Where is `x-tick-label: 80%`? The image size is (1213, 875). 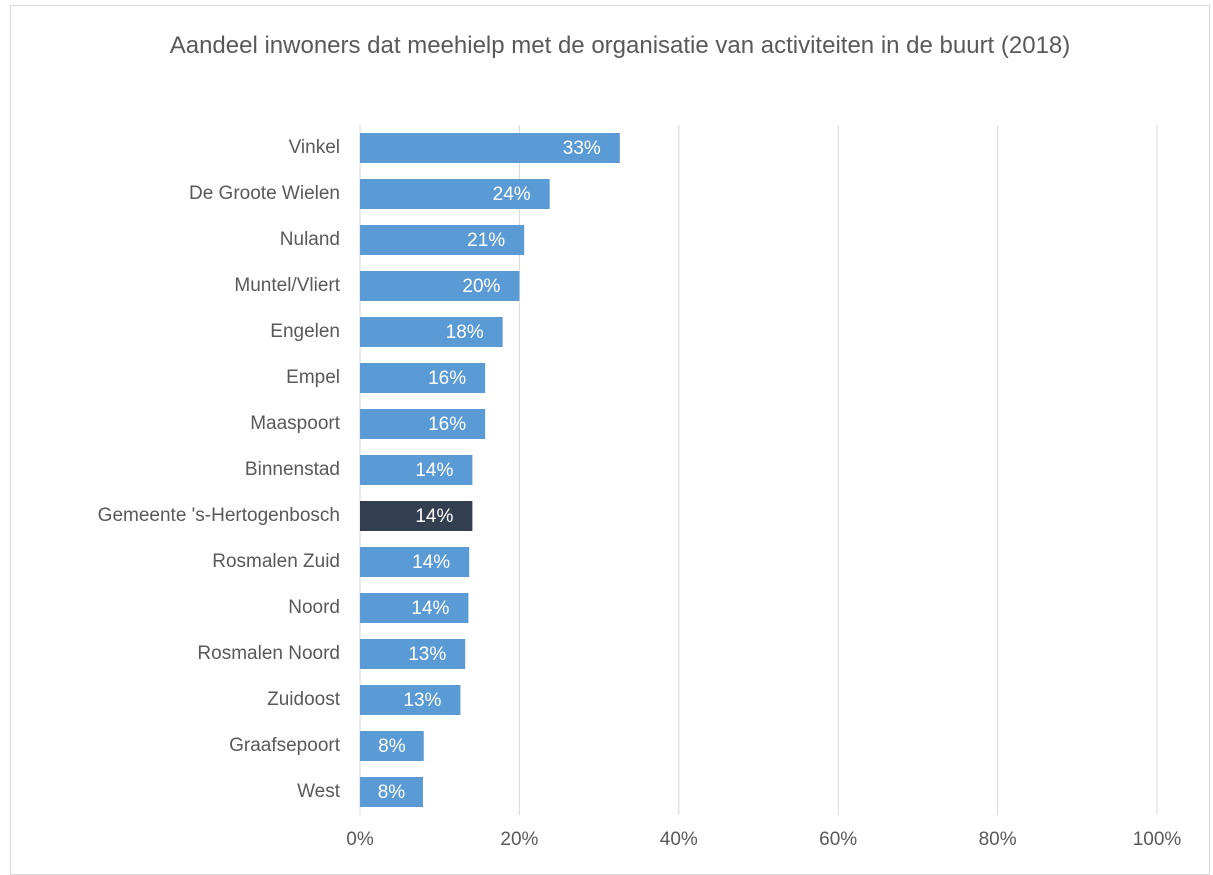 x-tick-label: 80% is located at coordinates (998, 839).